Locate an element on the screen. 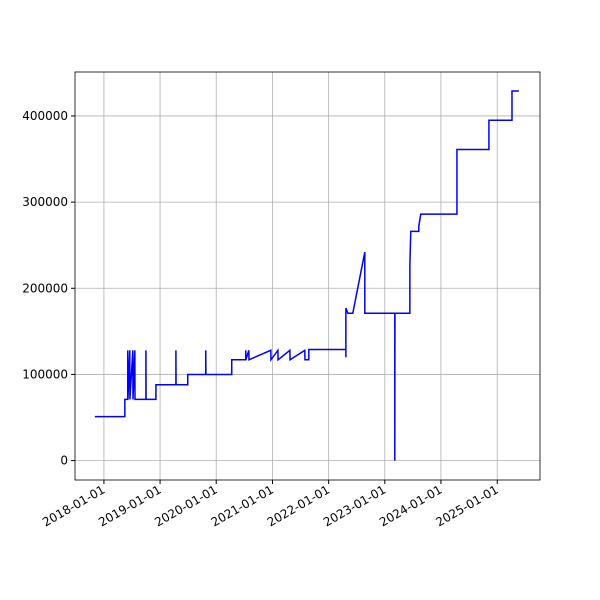  x-tick-label: 2022-01-01 is located at coordinates (298, 505).